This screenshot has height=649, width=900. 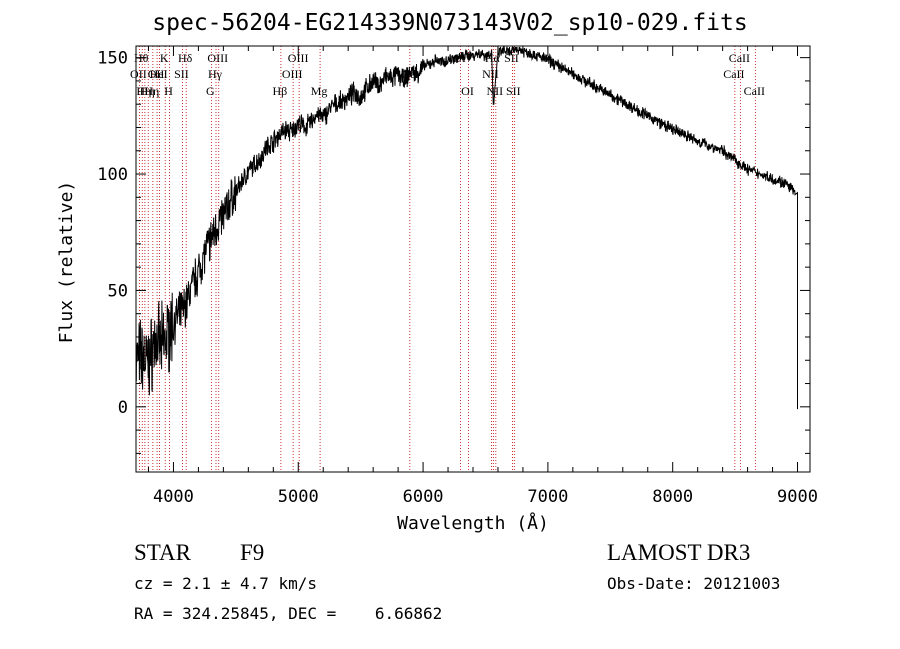 What do you see at coordinates (547, 497) in the screenshot?
I see `x-tick-label: 7000` at bounding box center [547, 497].